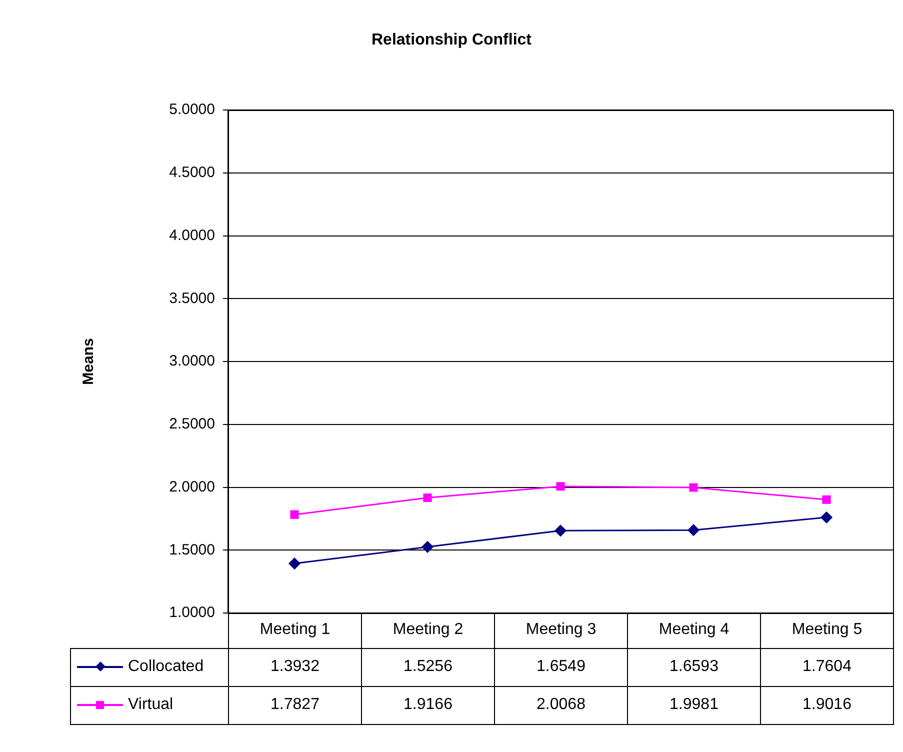  What do you see at coordinates (295, 705) in the screenshot?
I see `data-label: 1.7827` at bounding box center [295, 705].